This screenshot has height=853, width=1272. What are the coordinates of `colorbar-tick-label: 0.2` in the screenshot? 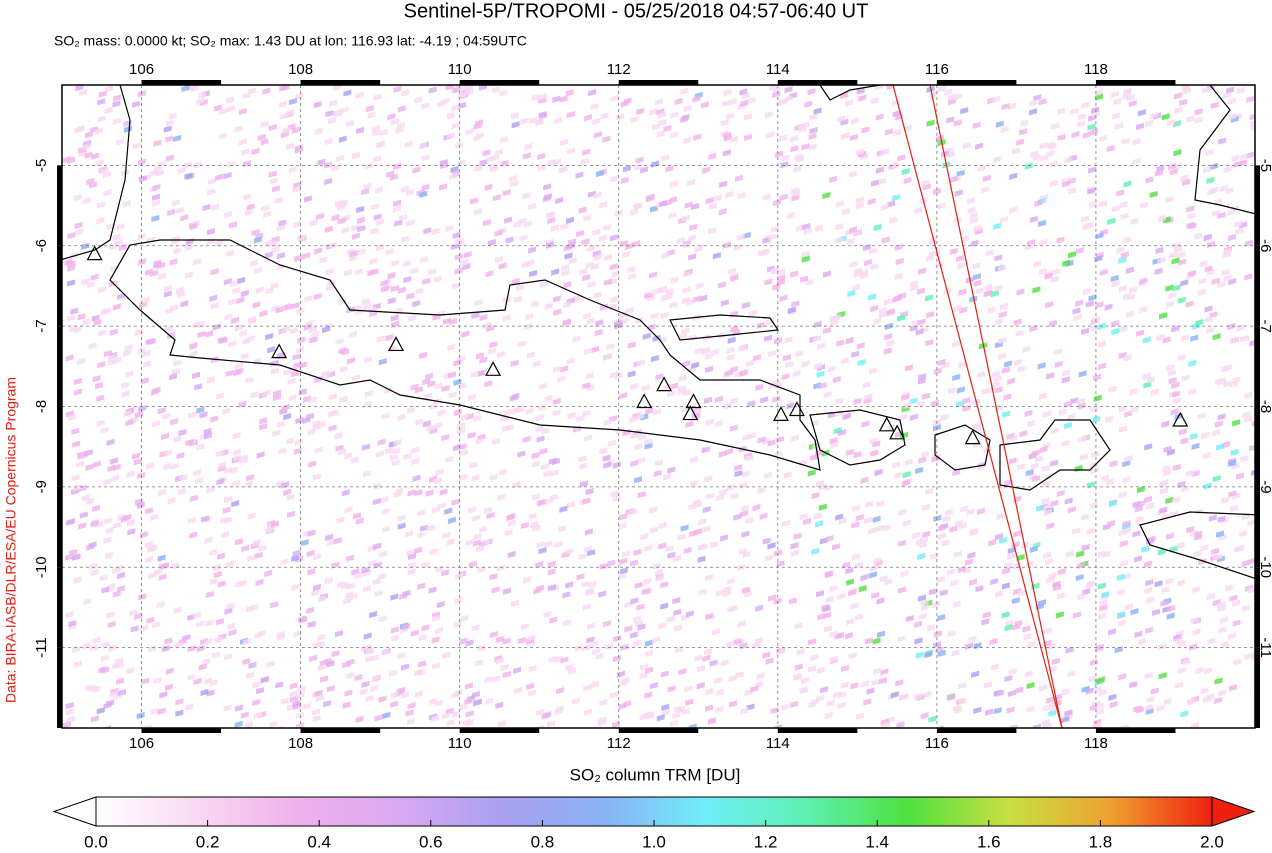 It's located at (208, 841).